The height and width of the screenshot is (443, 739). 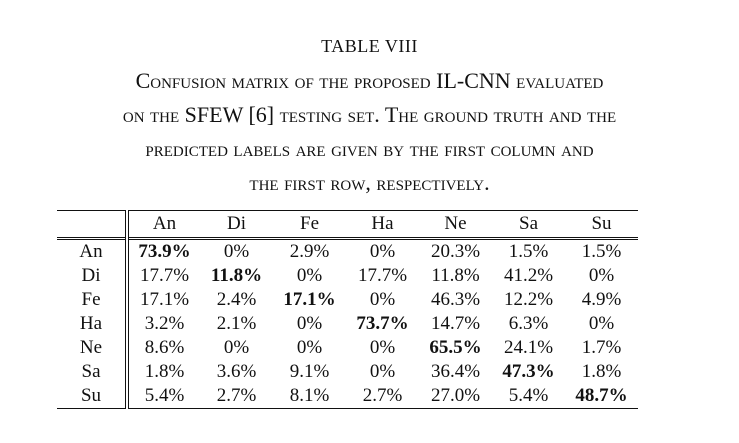 I want to click on table-row: Fe 17.1% 2.4% 17.1% 0% 46.3% 12.2% 4.9%, so click(x=347, y=300).